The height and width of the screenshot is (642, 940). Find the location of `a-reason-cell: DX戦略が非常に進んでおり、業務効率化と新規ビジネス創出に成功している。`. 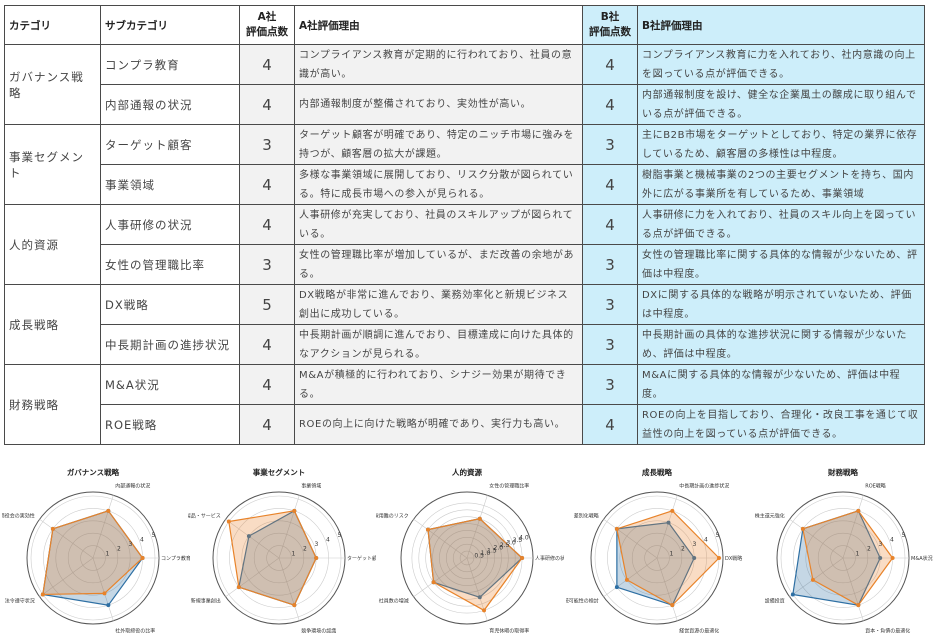

a-reason-cell: DX戦略が非常に進んでおり、業務効率化と新規ビジネス創出に成功している。 is located at coordinates (438, 304).